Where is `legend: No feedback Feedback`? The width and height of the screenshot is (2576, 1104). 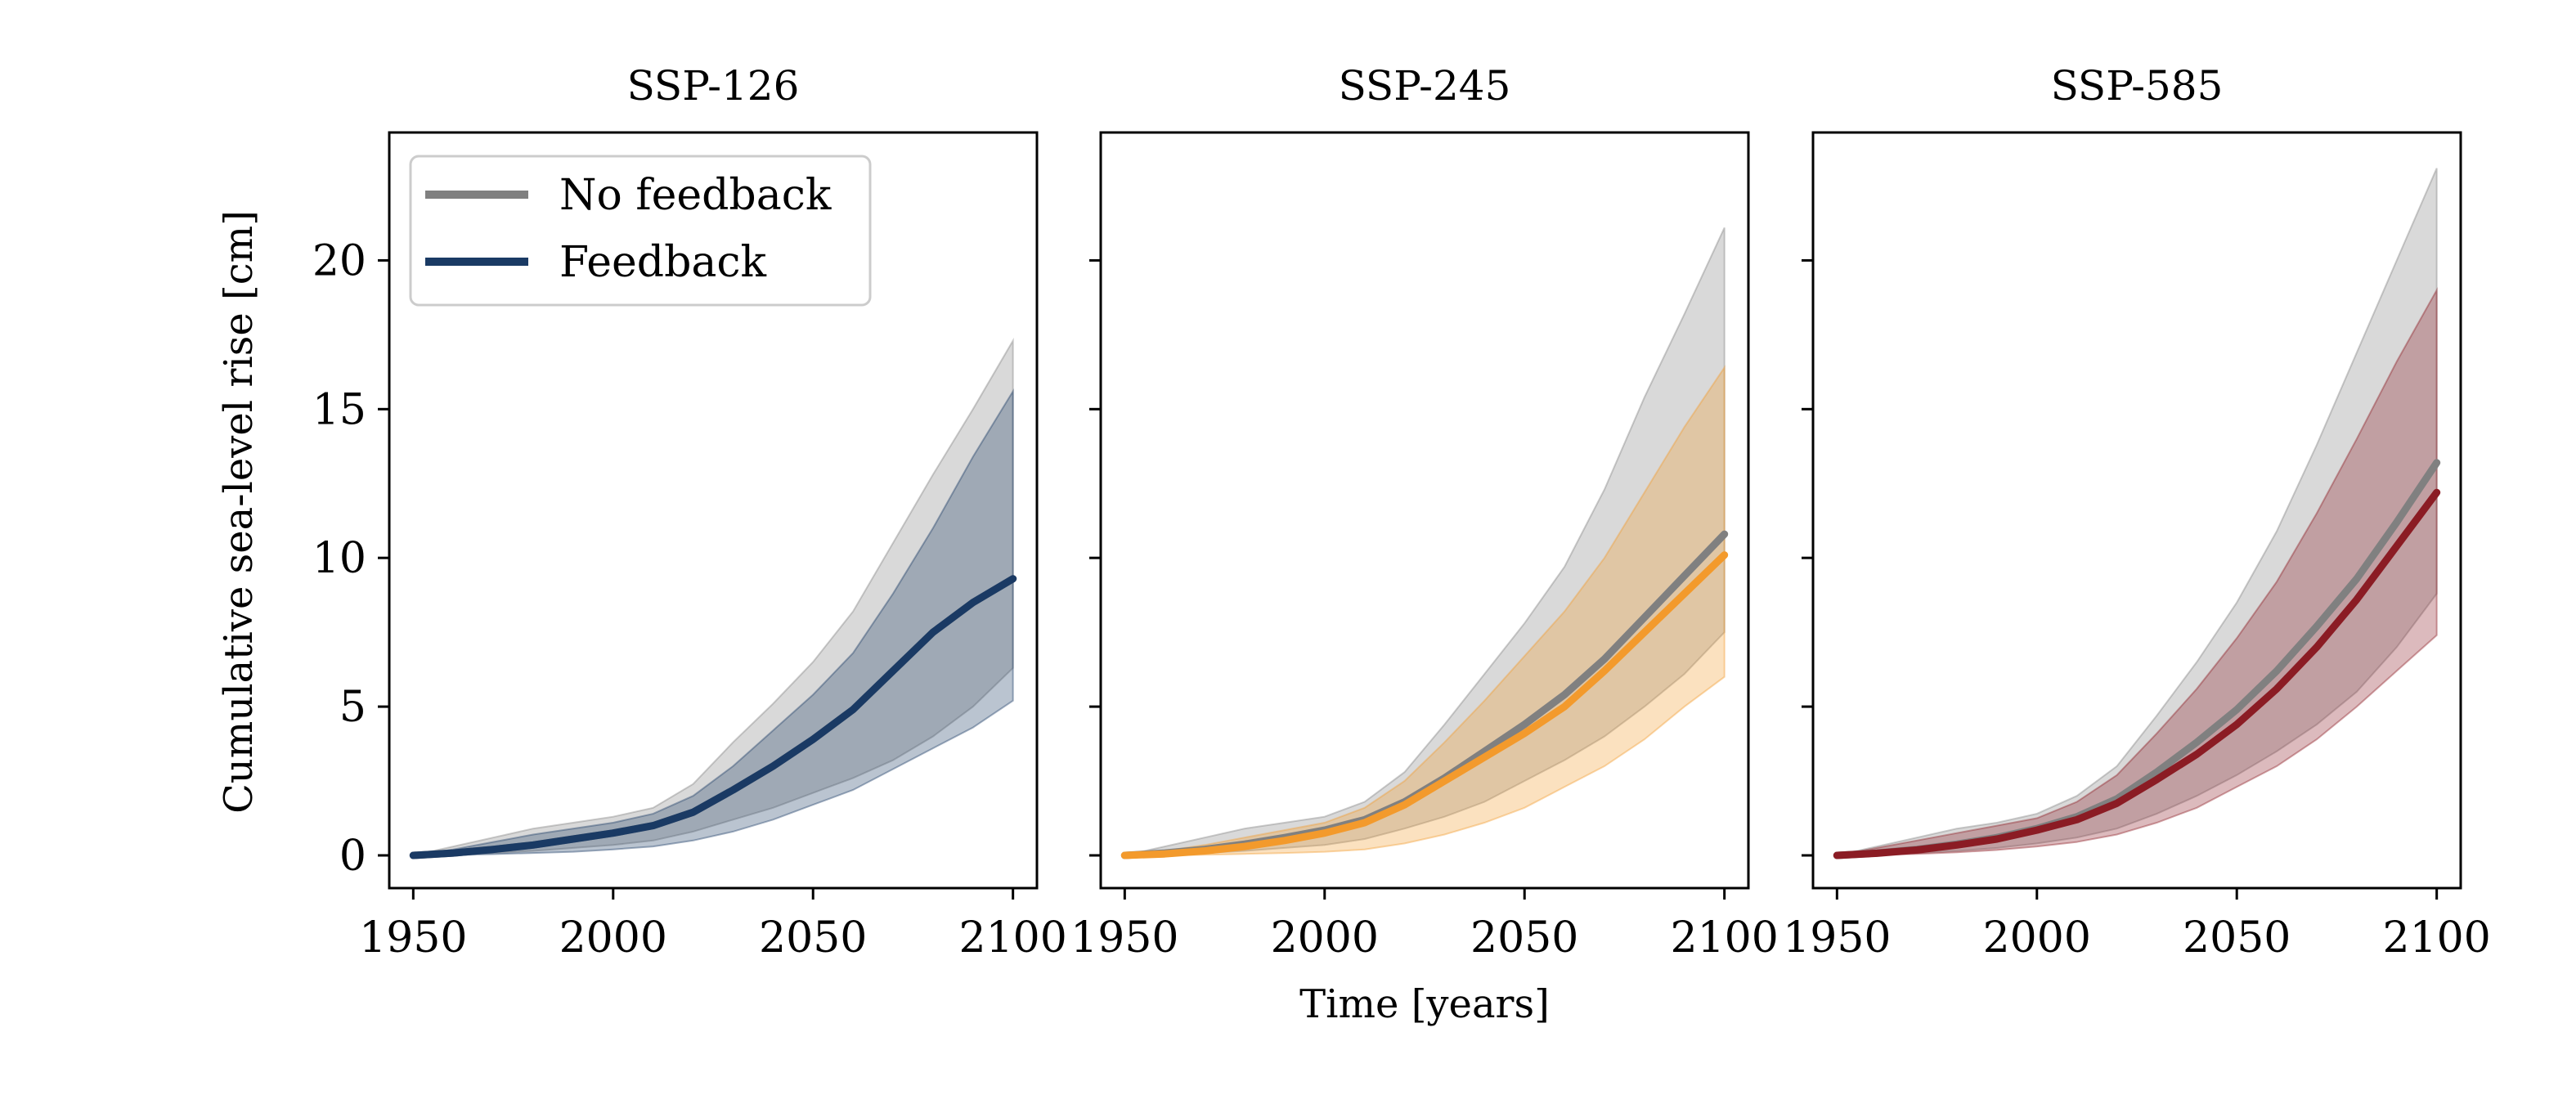 legend: No feedback Feedback is located at coordinates (640, 231).